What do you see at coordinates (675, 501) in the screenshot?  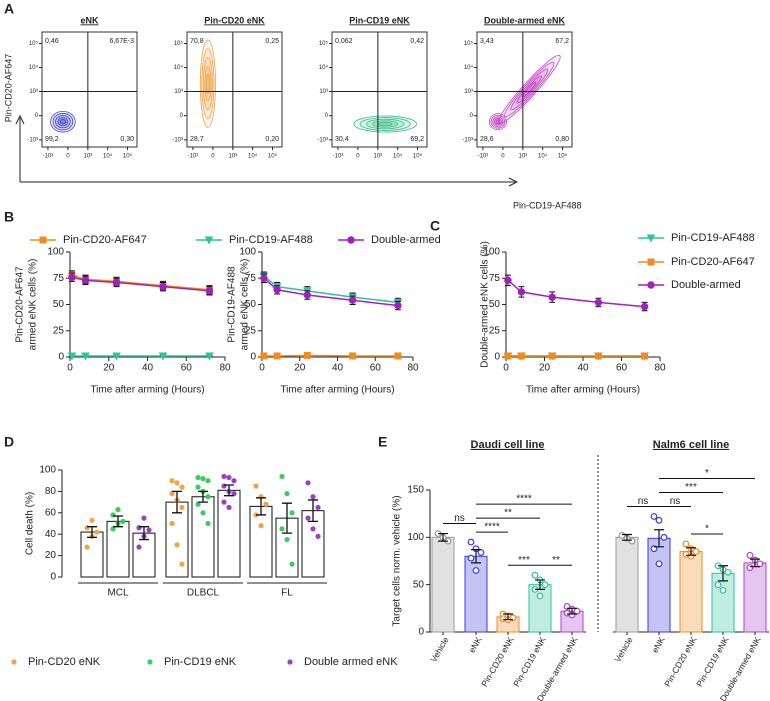 I see `significance-label: ns` at bounding box center [675, 501].